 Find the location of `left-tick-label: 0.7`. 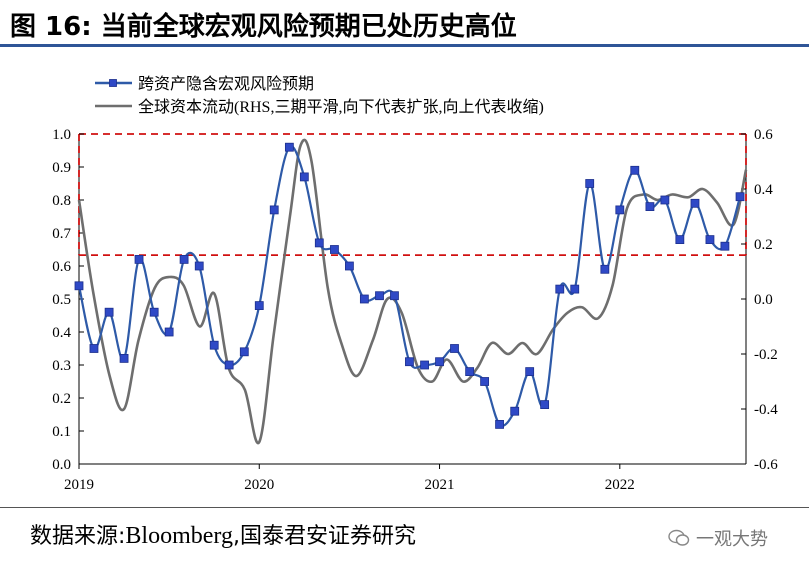

left-tick-label: 0.7 is located at coordinates (61, 234).